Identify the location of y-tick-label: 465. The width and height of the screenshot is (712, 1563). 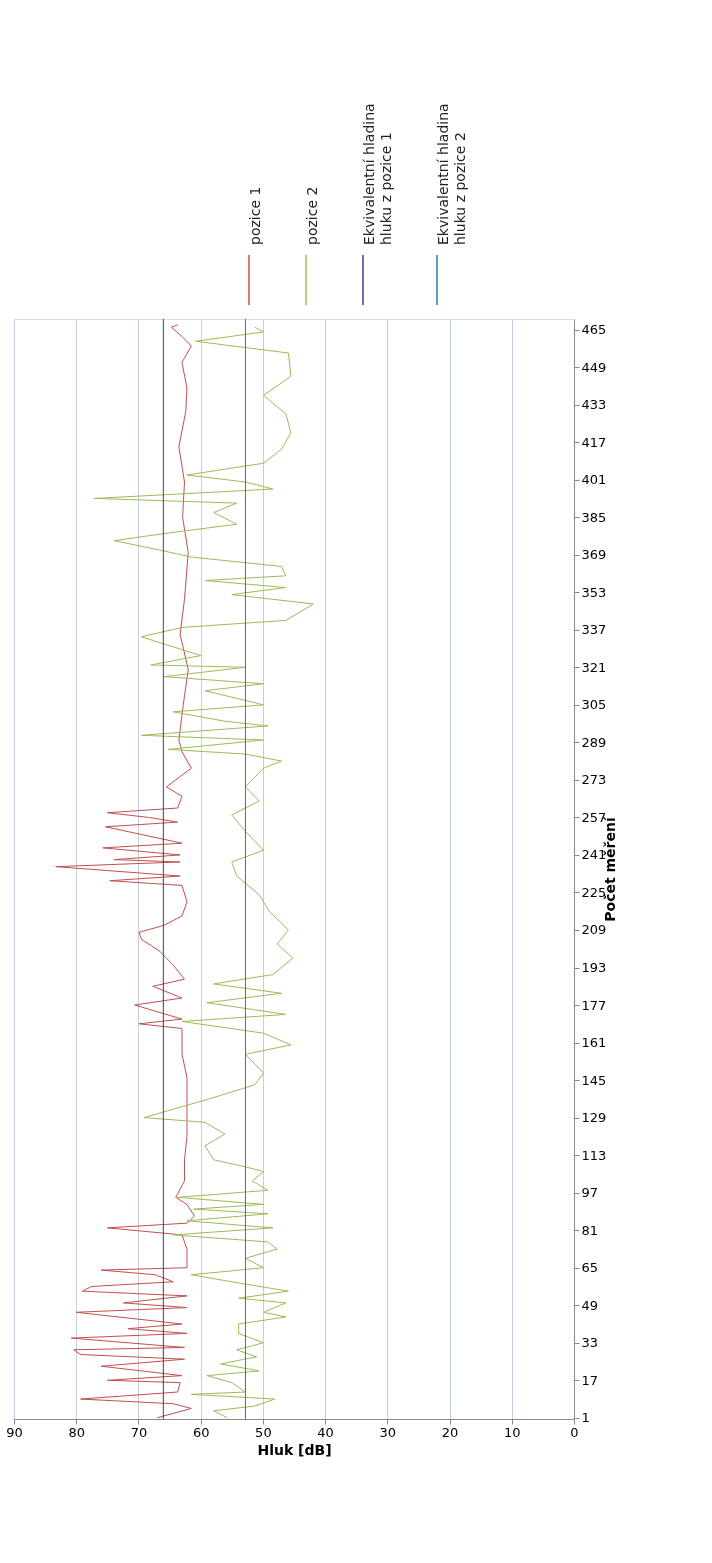
(594, 330).